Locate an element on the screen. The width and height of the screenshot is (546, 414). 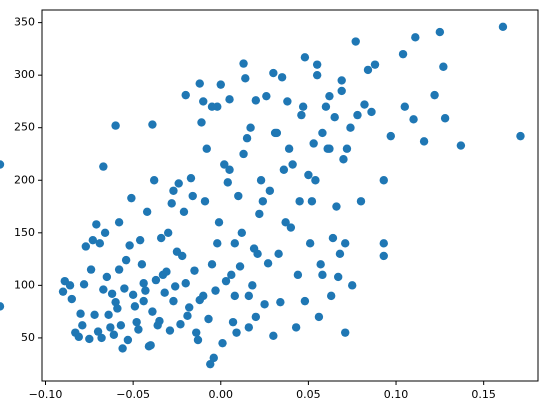
y-tick-label: 250 is located at coordinates (24, 127).